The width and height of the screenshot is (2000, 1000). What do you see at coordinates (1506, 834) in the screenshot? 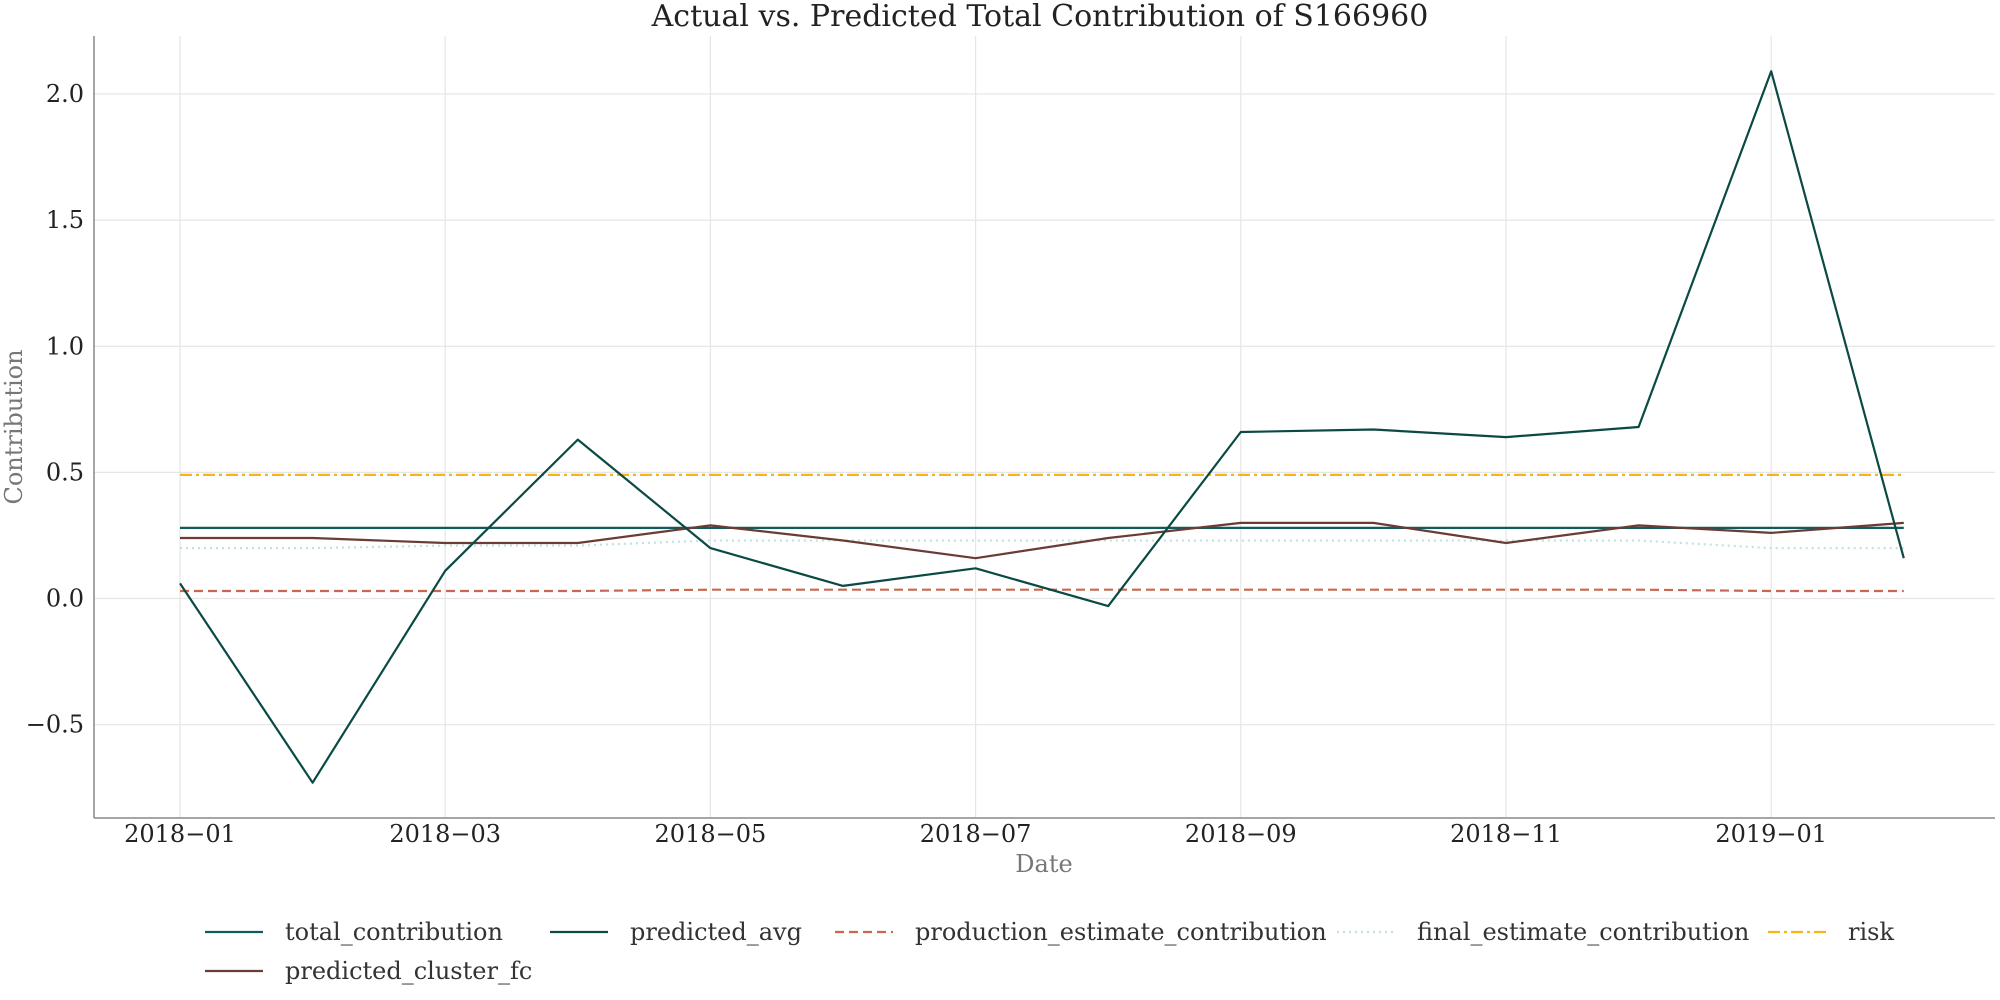
I see `x-tick-label: 2018−11` at bounding box center [1506, 834].